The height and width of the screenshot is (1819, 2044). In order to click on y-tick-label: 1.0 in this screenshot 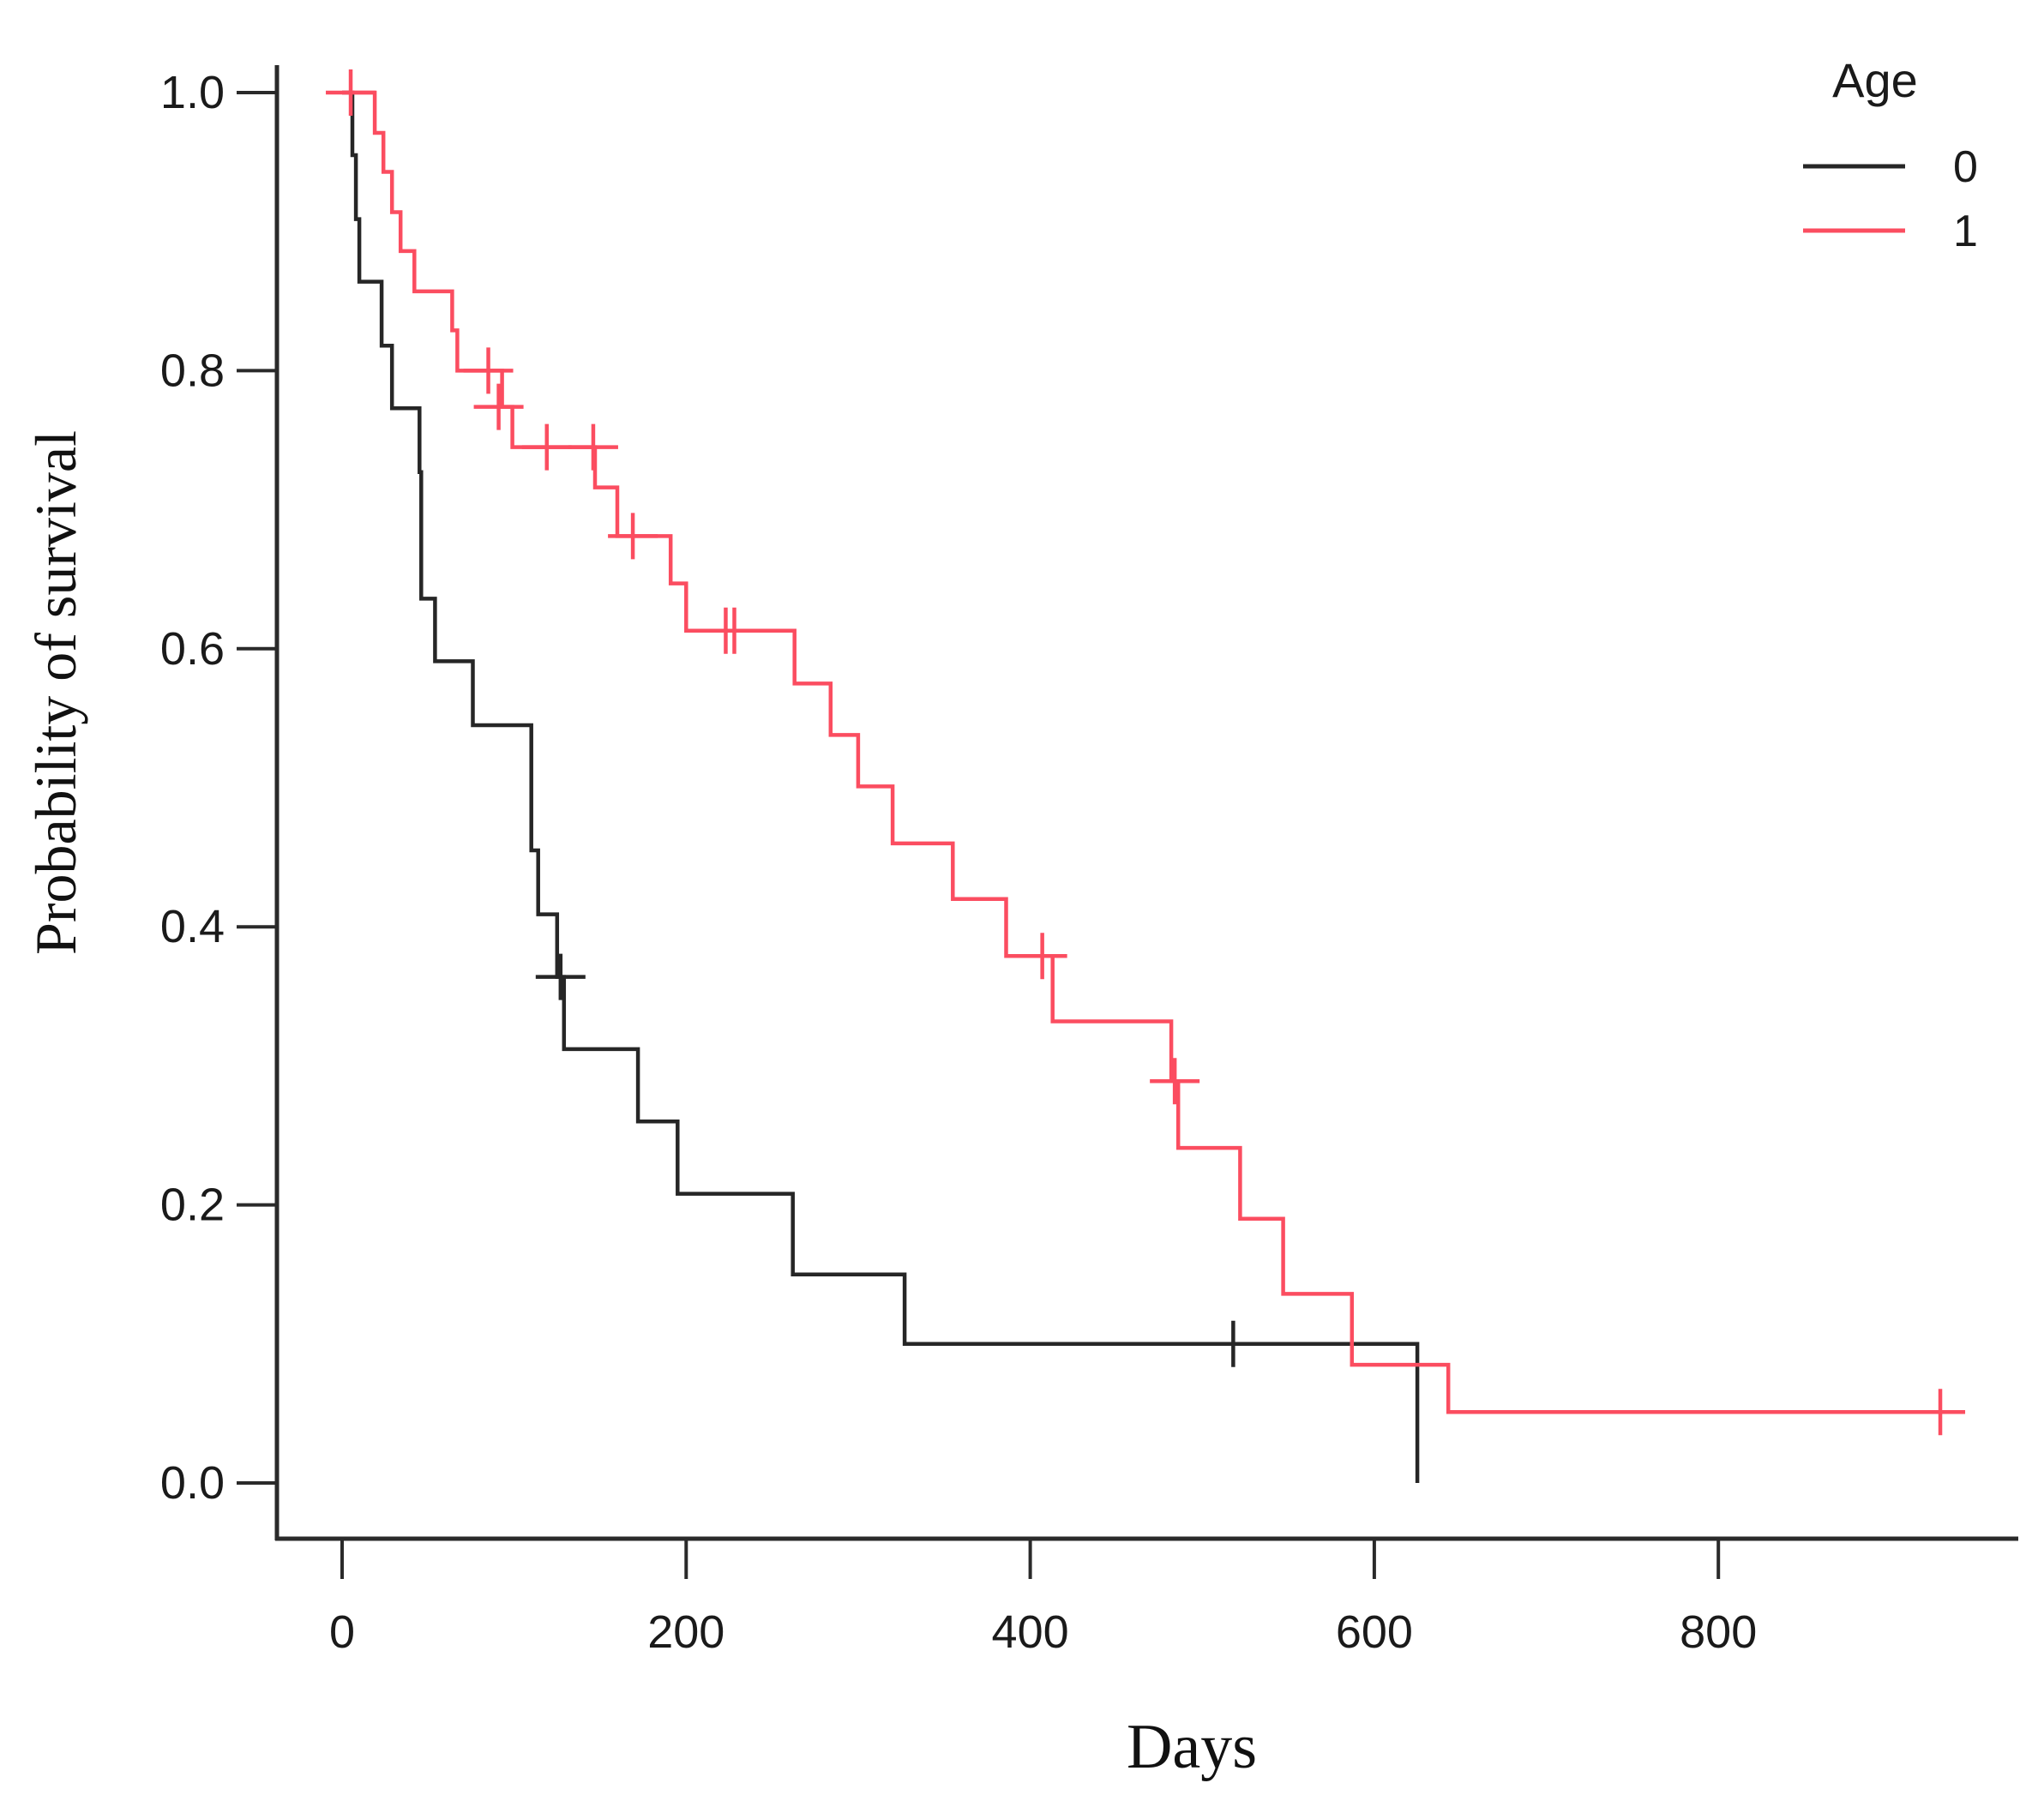, I will do `click(192, 93)`.